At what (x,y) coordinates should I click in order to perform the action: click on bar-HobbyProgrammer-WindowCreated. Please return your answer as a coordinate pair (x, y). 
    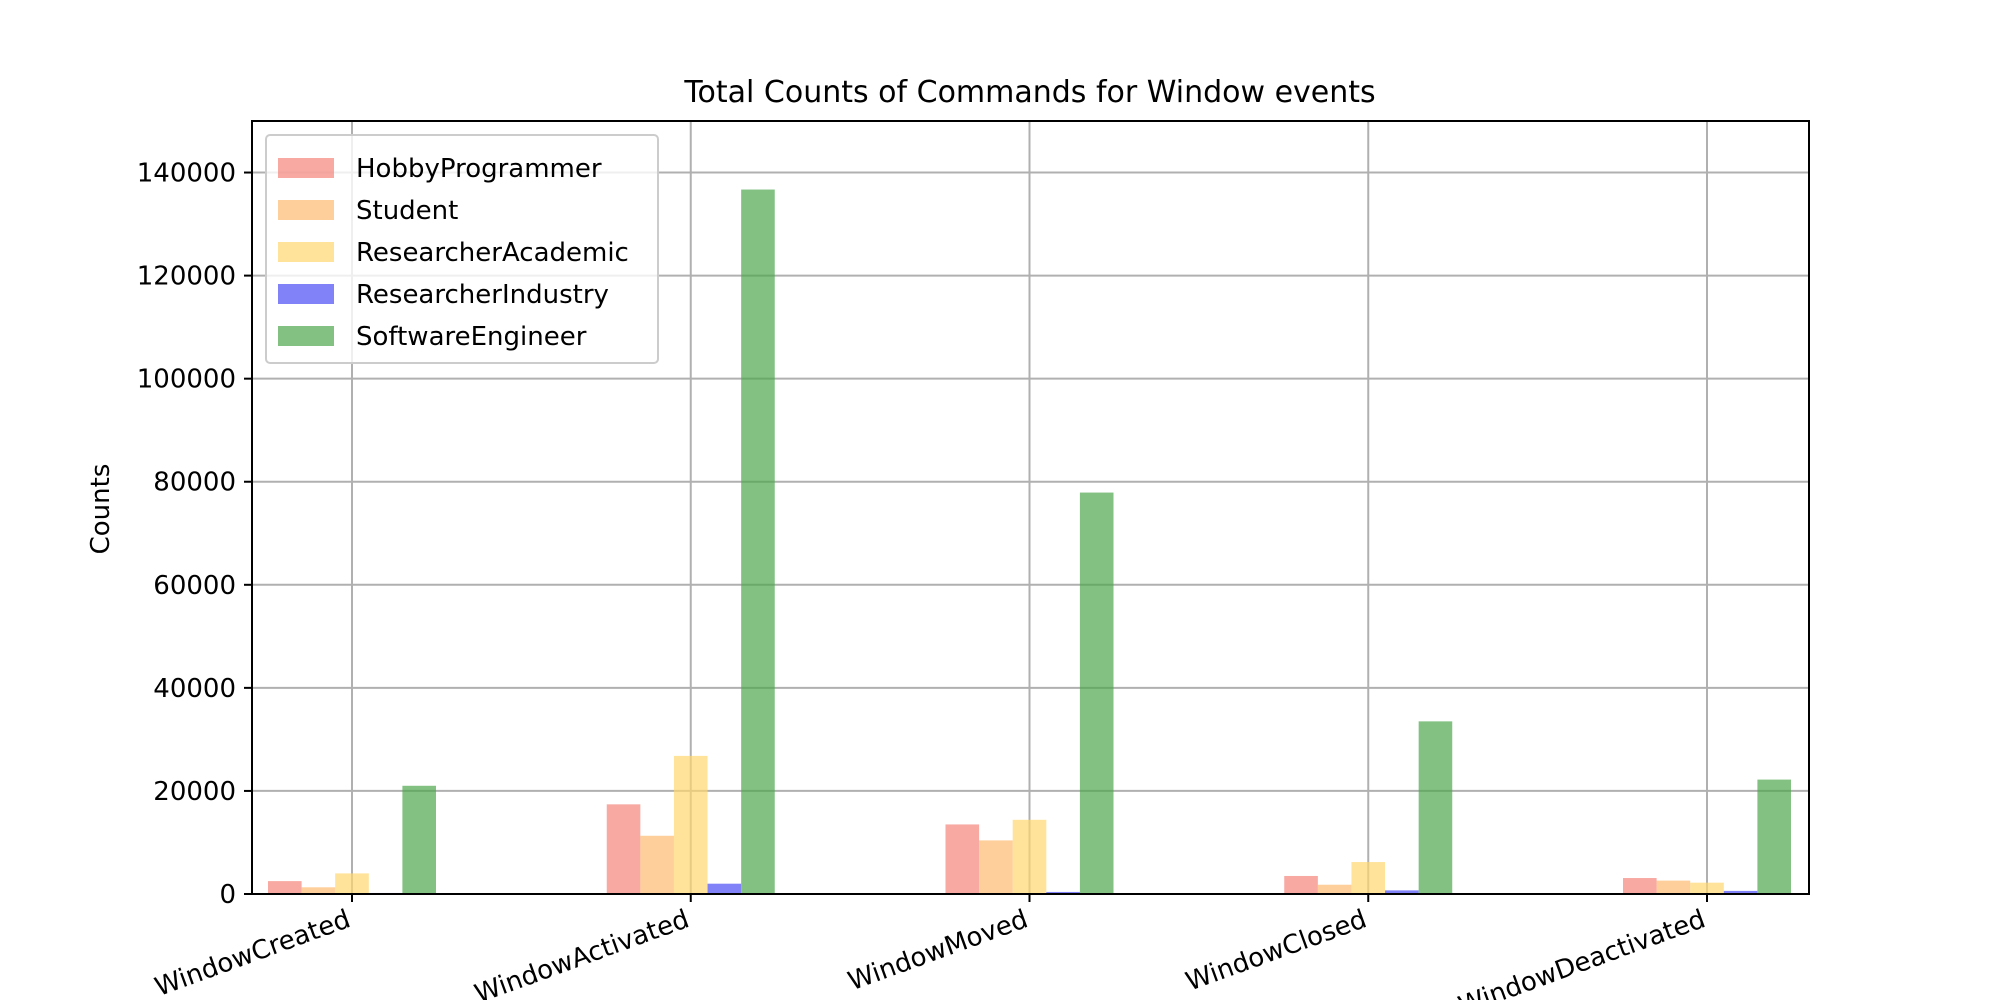
    Looking at the image, I should click on (285, 887).